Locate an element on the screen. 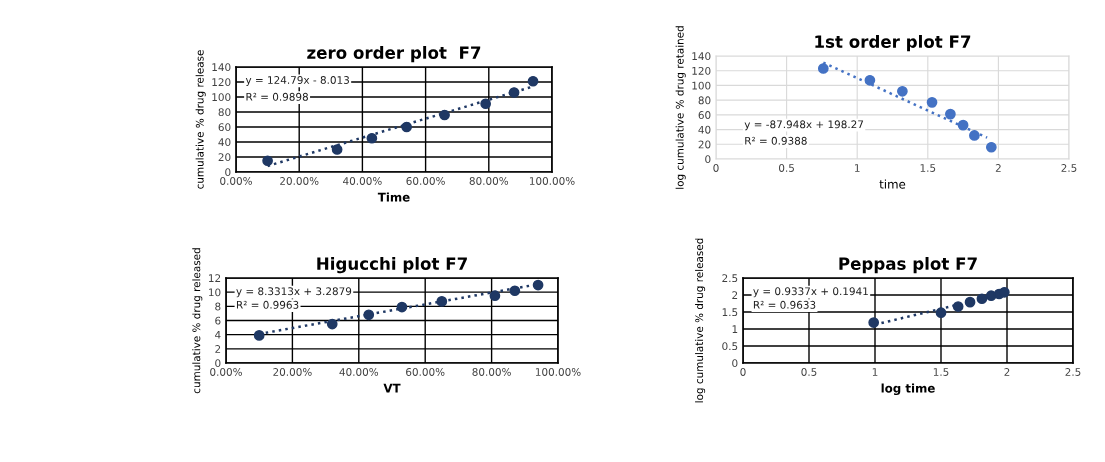 The height and width of the screenshot is (462, 1105). annotation: y = 0.9337x + 0.1941 is located at coordinates (810, 292).